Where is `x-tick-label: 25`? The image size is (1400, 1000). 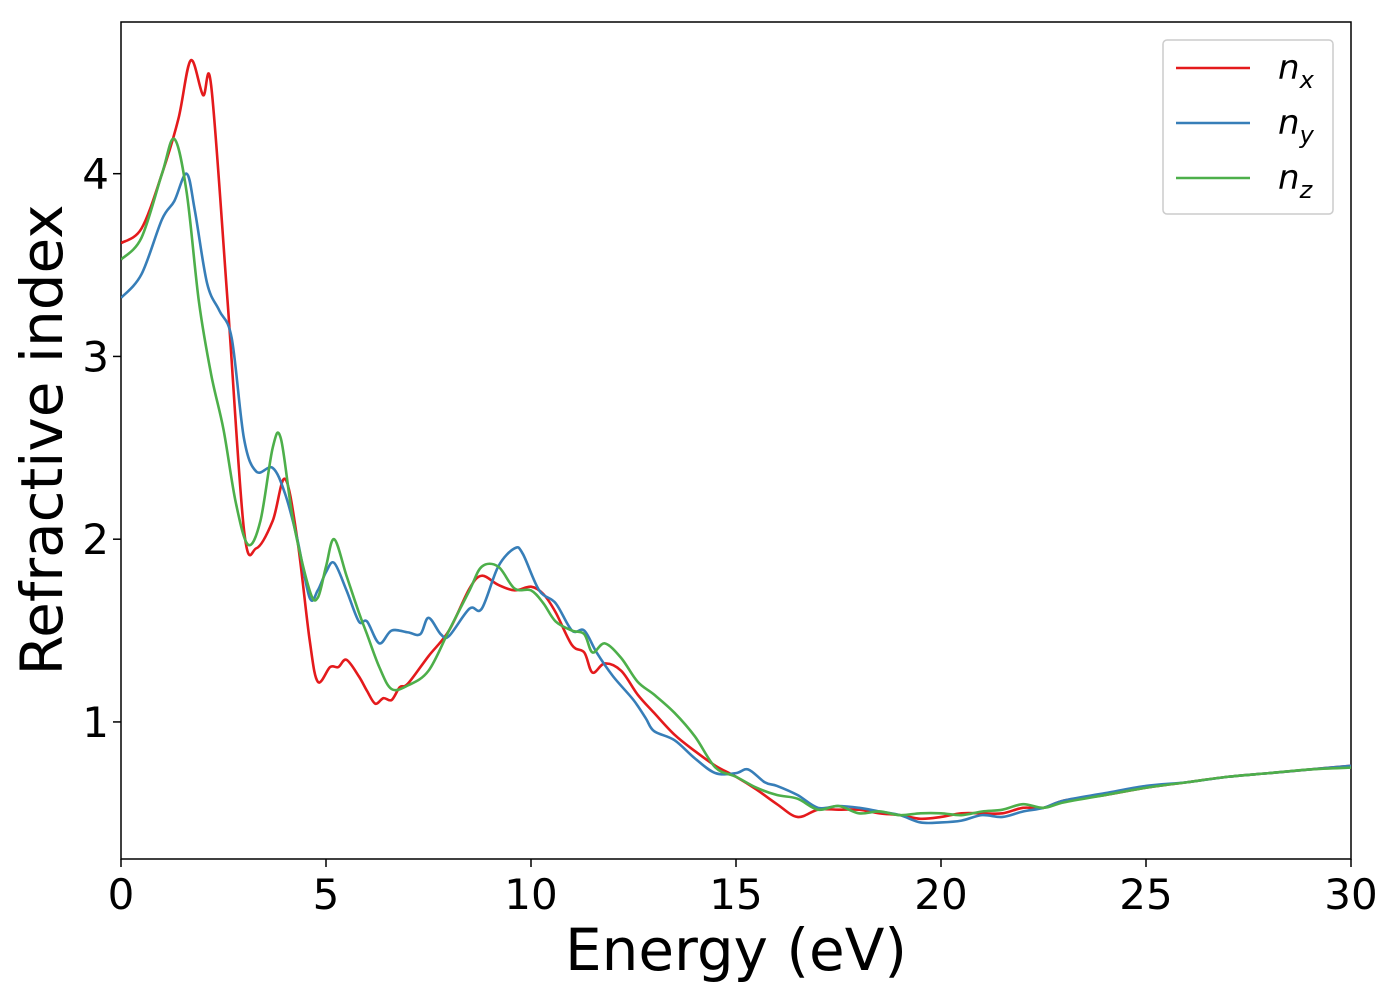 x-tick-label: 25 is located at coordinates (1145, 894).